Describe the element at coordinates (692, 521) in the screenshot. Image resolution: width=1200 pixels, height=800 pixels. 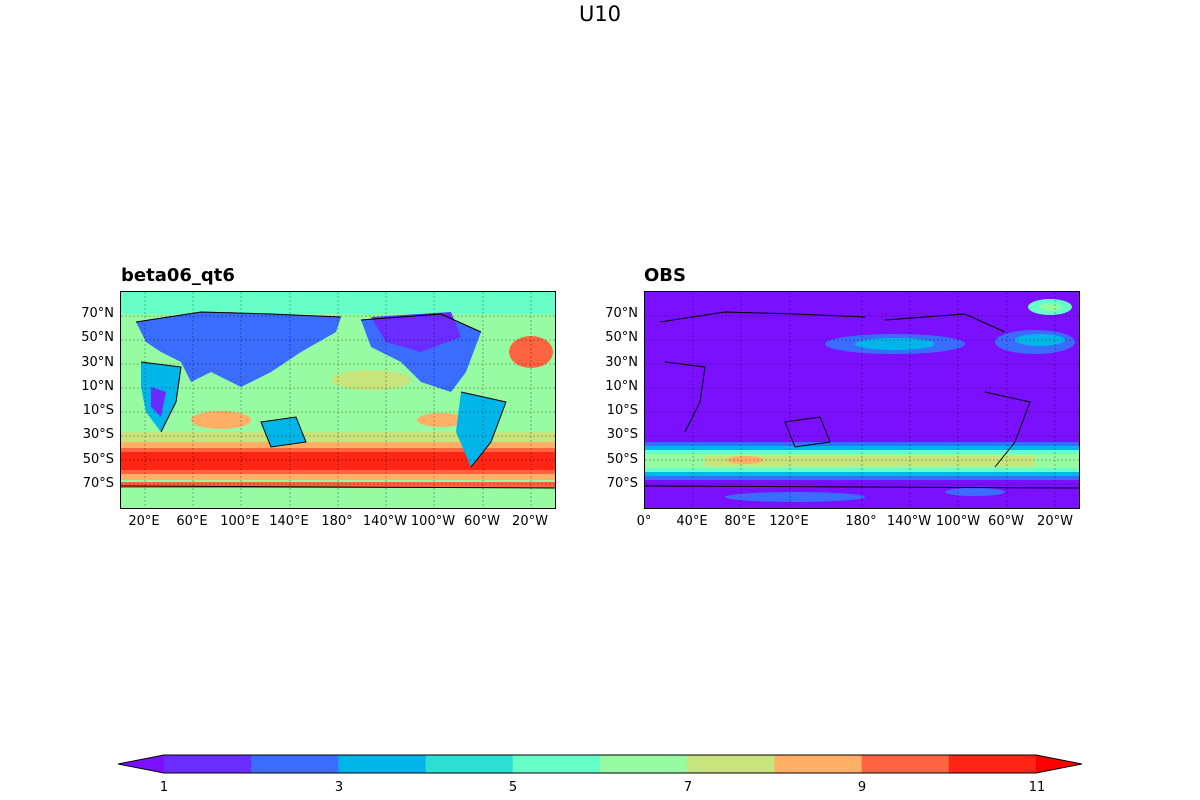
I see `lon-label: 40°E` at that location.